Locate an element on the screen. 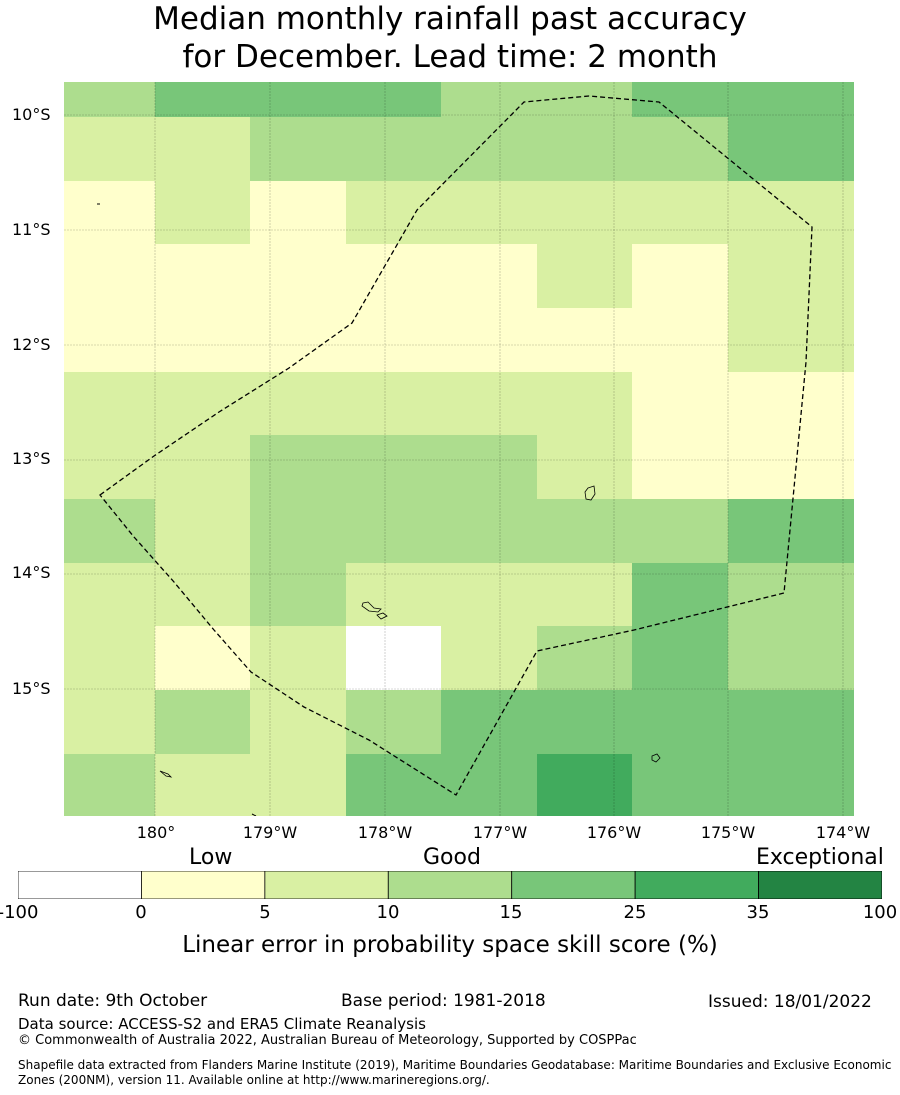  base-period: Base period: 1981-2018 is located at coordinates (443, 1001).